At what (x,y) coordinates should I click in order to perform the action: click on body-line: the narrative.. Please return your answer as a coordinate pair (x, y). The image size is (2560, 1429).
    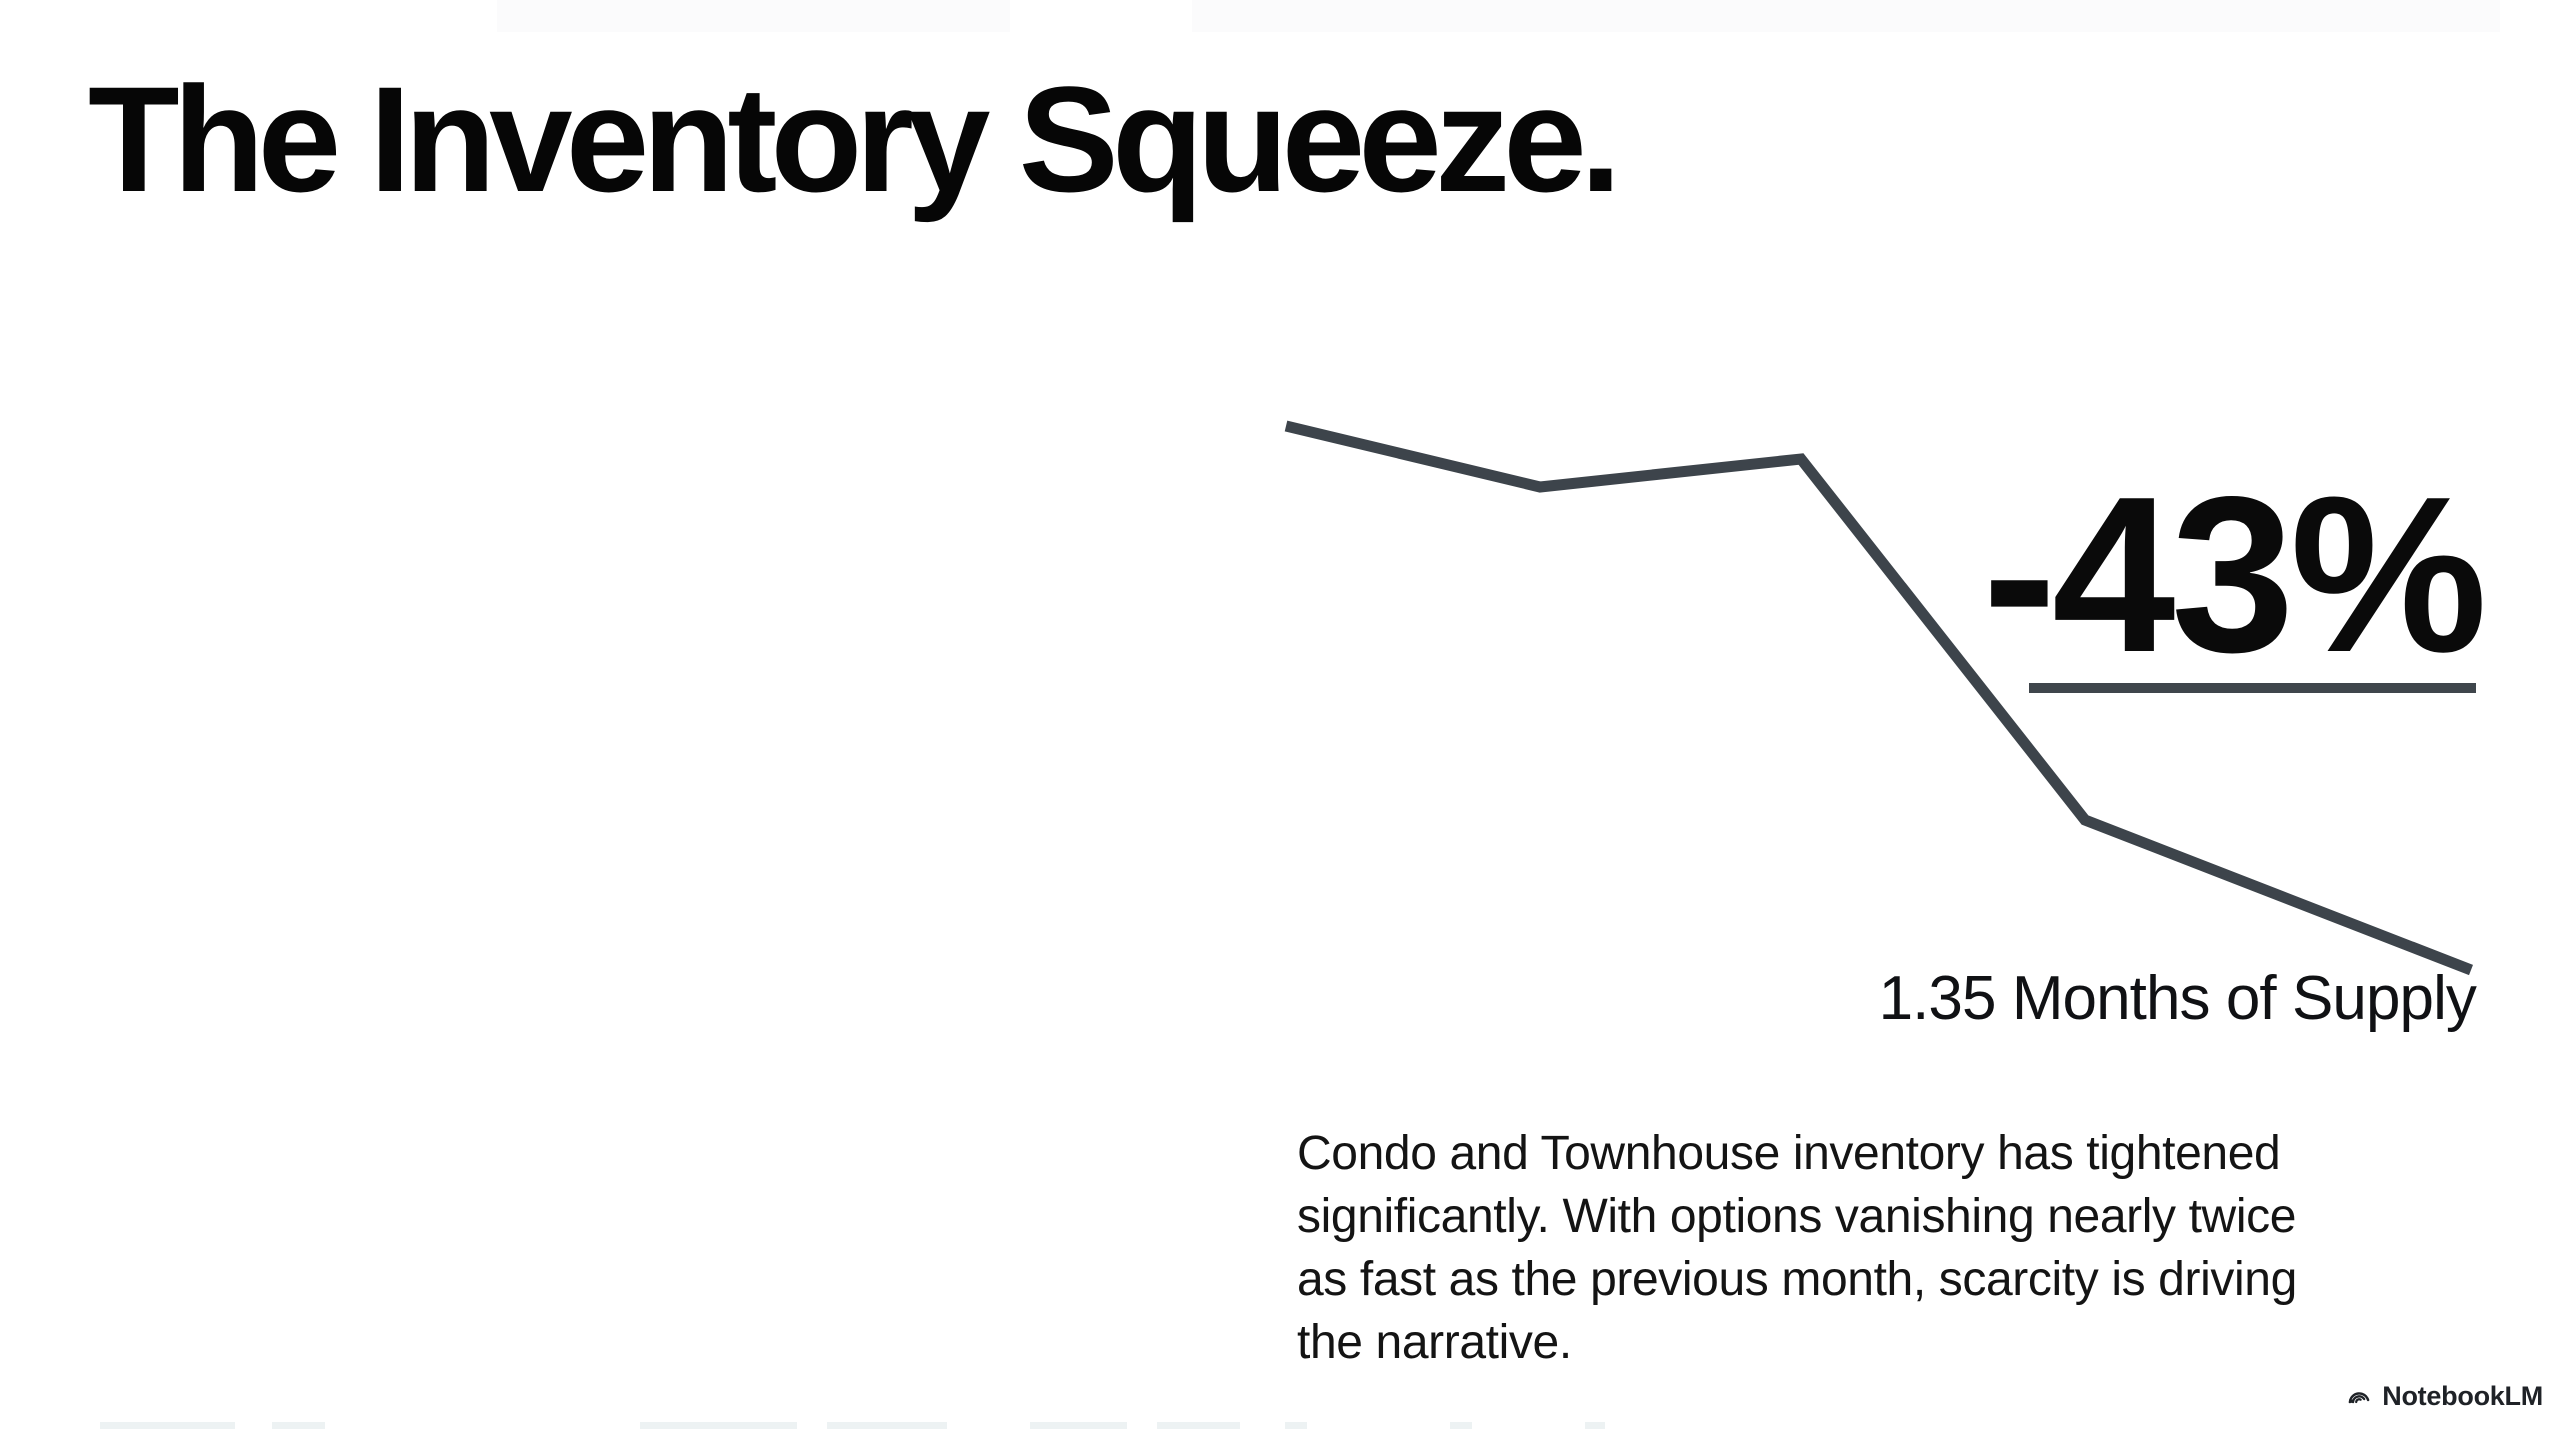
    Looking at the image, I should click on (1434, 1342).